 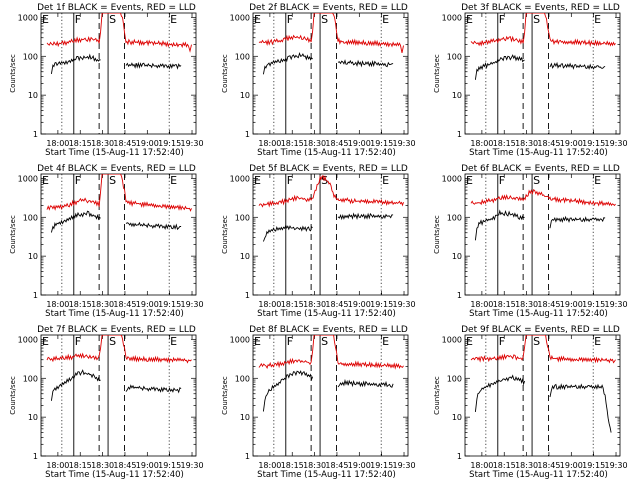 What do you see at coordinates (540, 330) in the screenshot?
I see `panel-title: Det 9f BLACK = Events, RED = LLD` at bounding box center [540, 330].